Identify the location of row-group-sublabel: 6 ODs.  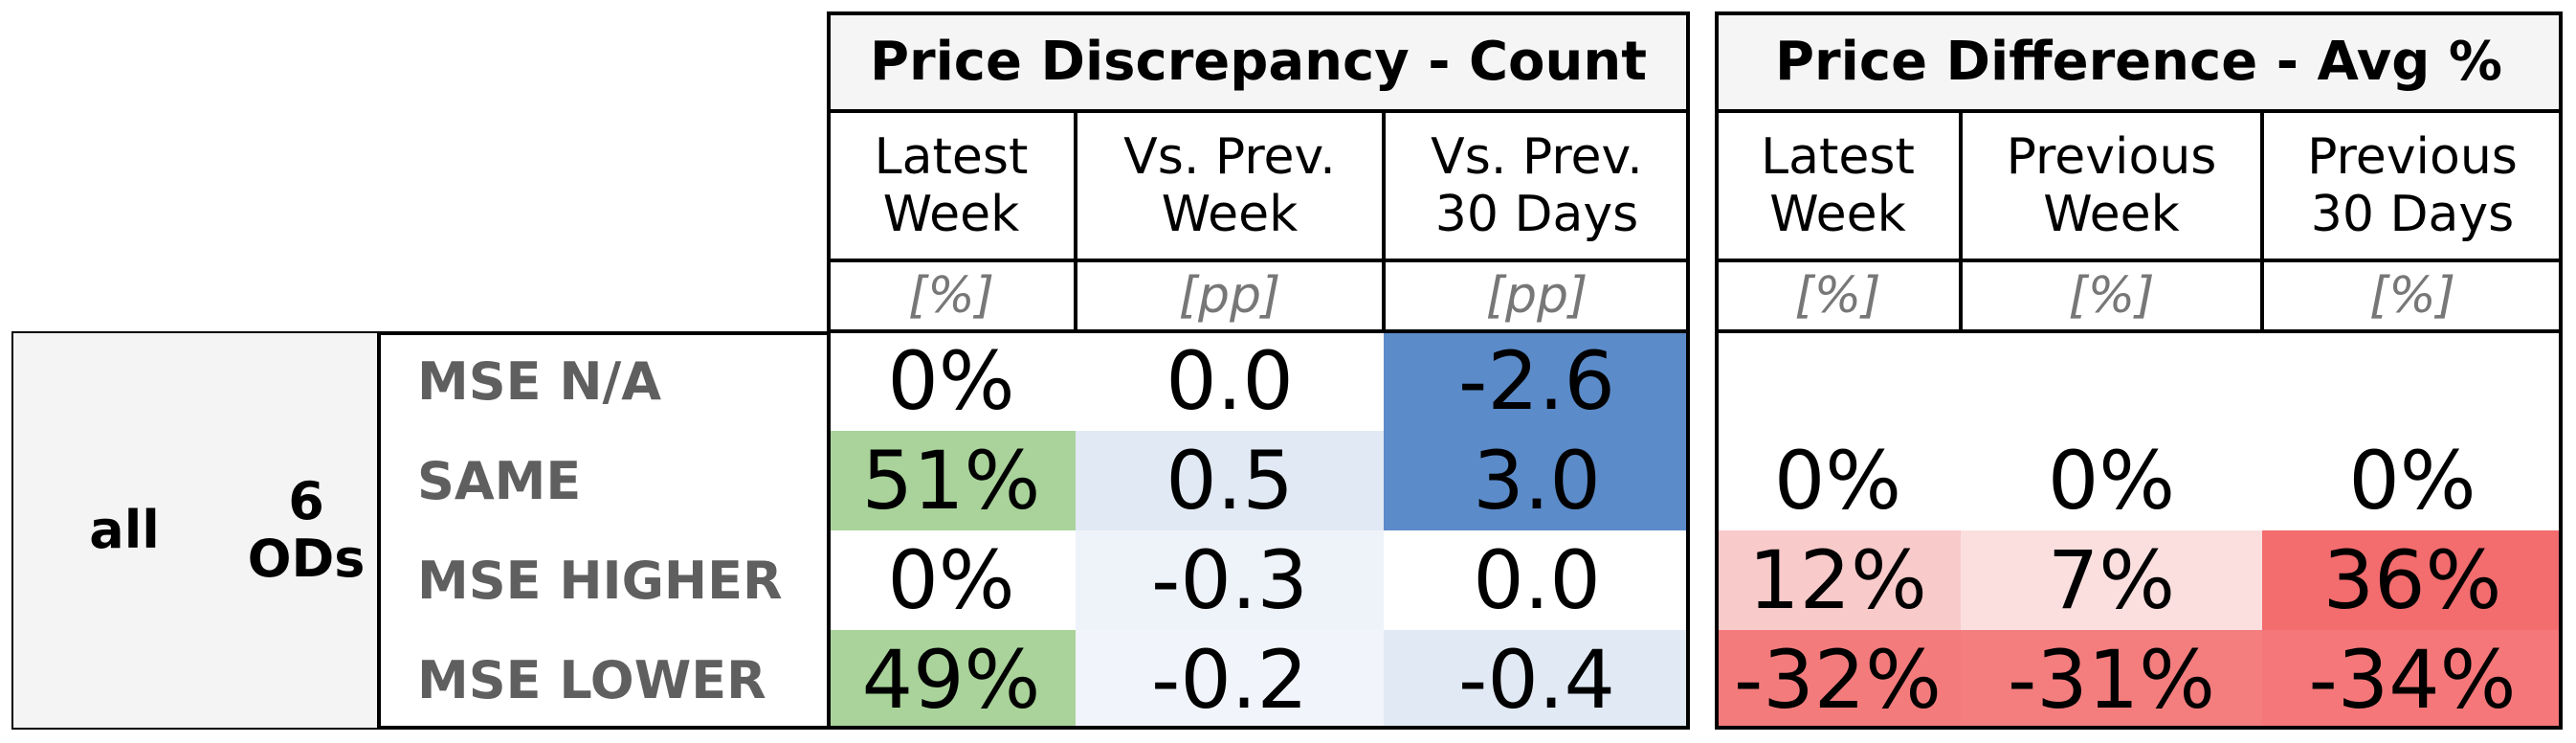
(306, 530).